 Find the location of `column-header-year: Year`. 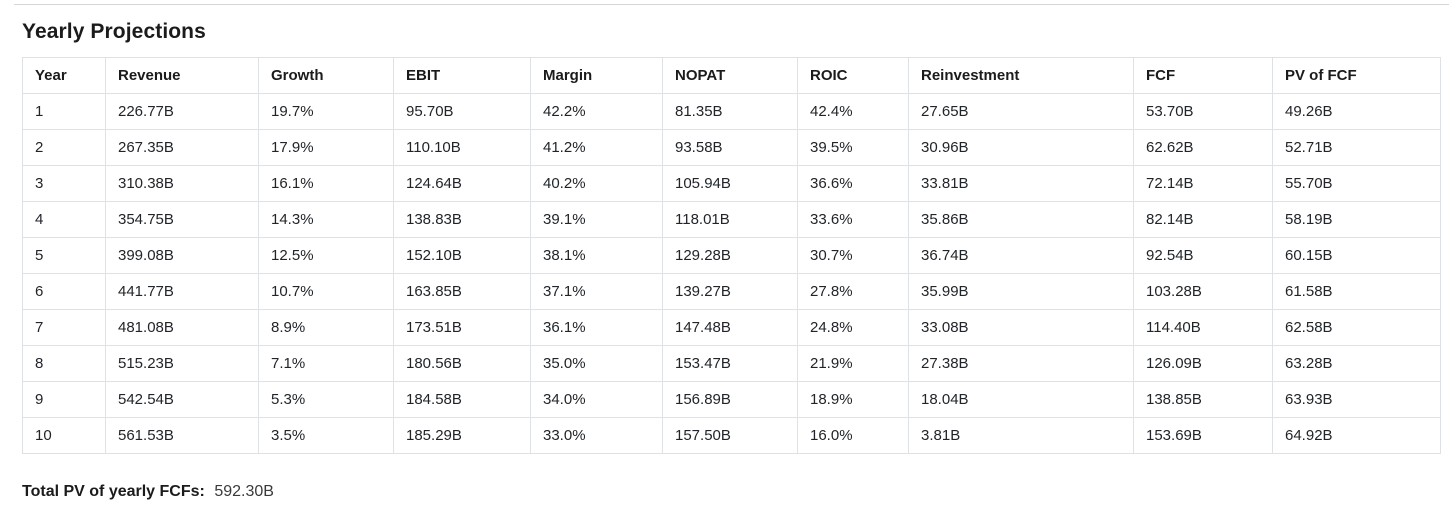

column-header-year: Year is located at coordinates (64, 75).